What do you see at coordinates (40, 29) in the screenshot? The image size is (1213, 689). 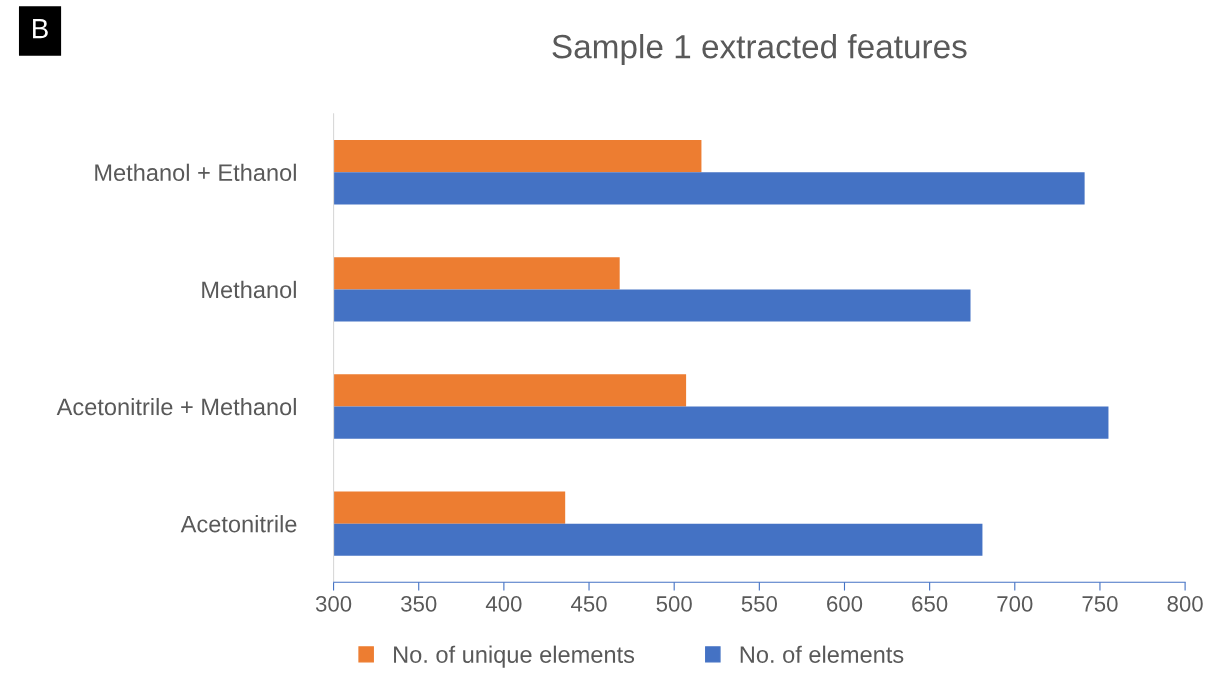 I see `text: B` at bounding box center [40, 29].